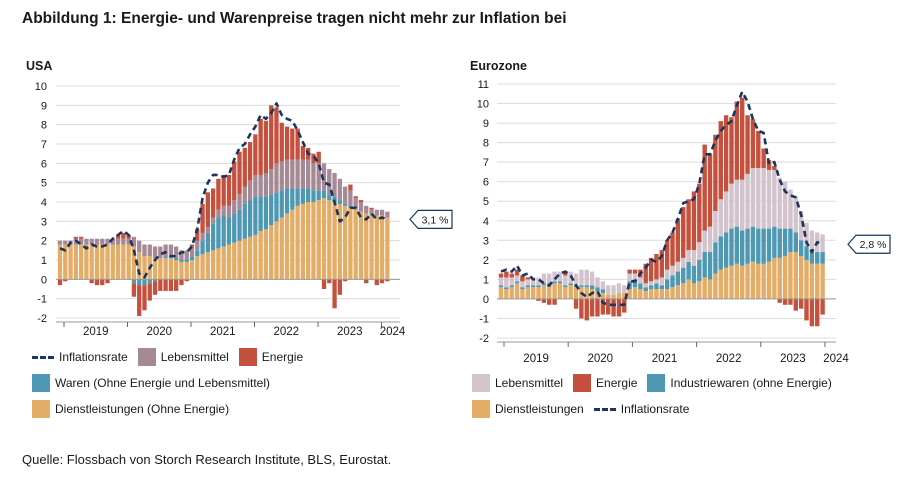 The image size is (907, 480). What do you see at coordinates (194, 357) in the screenshot?
I see `legend-label: Lebensmittel` at bounding box center [194, 357].